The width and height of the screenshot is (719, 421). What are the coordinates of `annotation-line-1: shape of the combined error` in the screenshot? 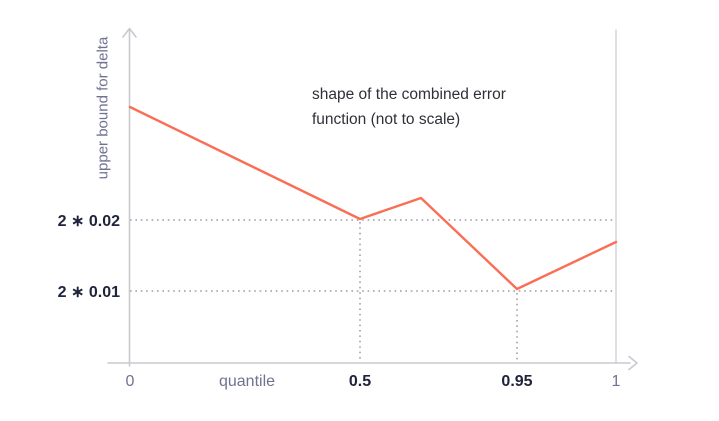 It's located at (409, 94).